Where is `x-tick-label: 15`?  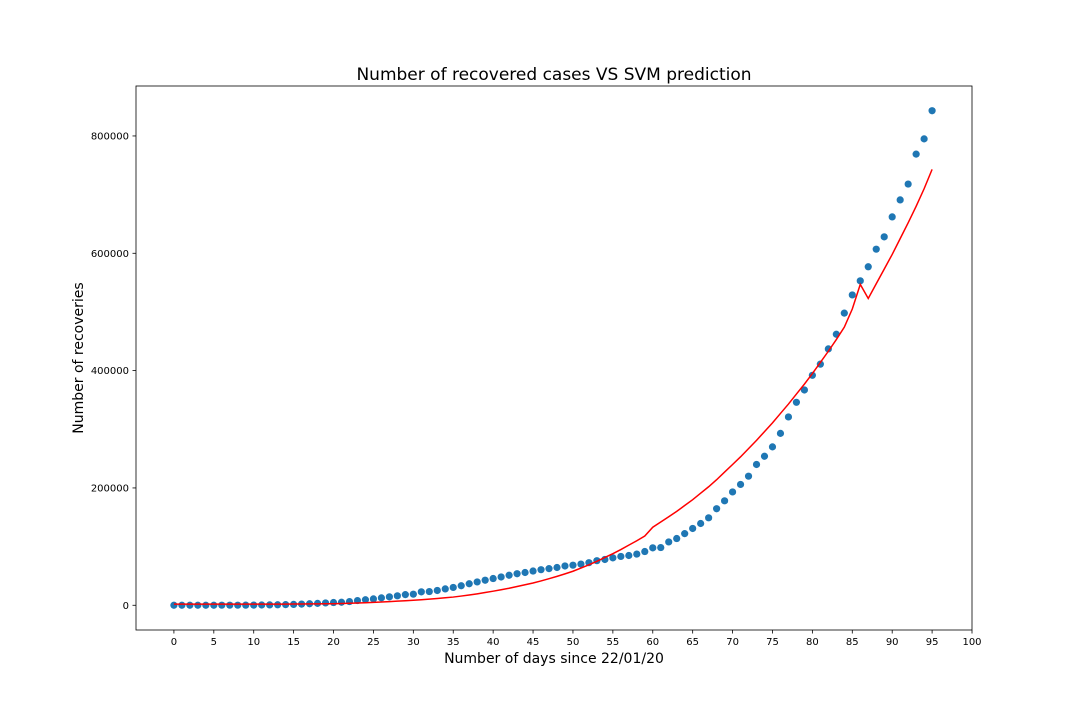 x-tick-label: 15 is located at coordinates (293, 642).